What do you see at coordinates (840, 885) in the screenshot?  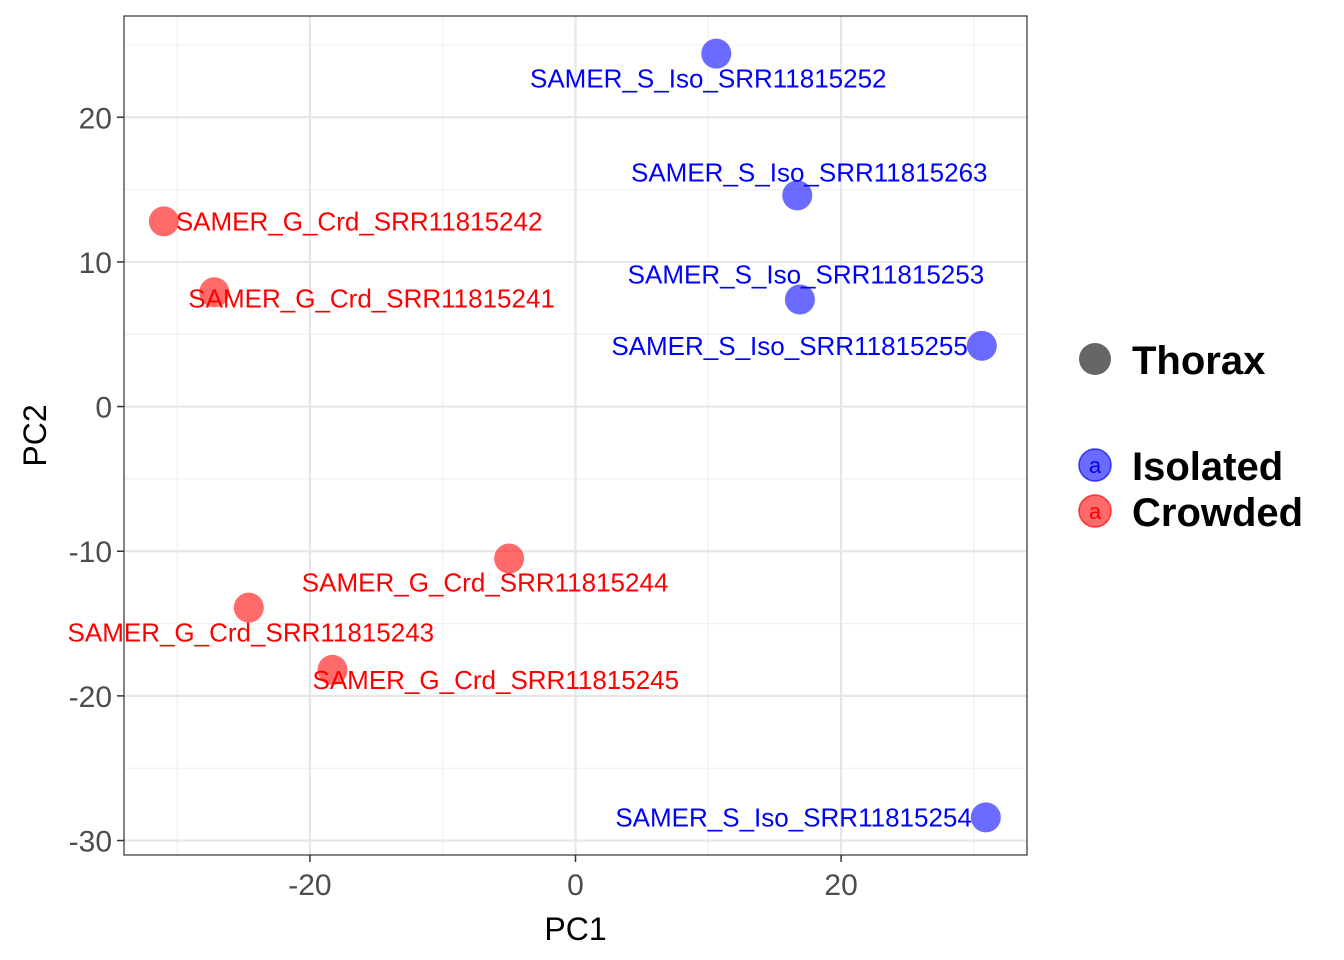 I see `x-tick-label: 20` at bounding box center [840, 885].